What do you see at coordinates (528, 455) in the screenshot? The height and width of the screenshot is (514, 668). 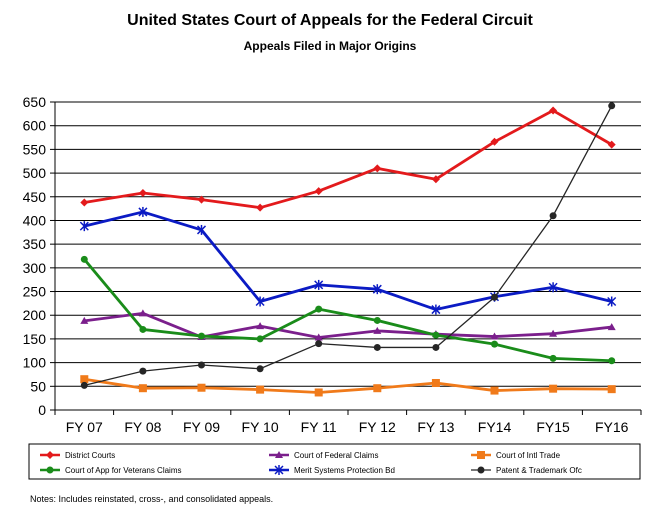 I see `legend-label: Court of Intl Trade` at bounding box center [528, 455].